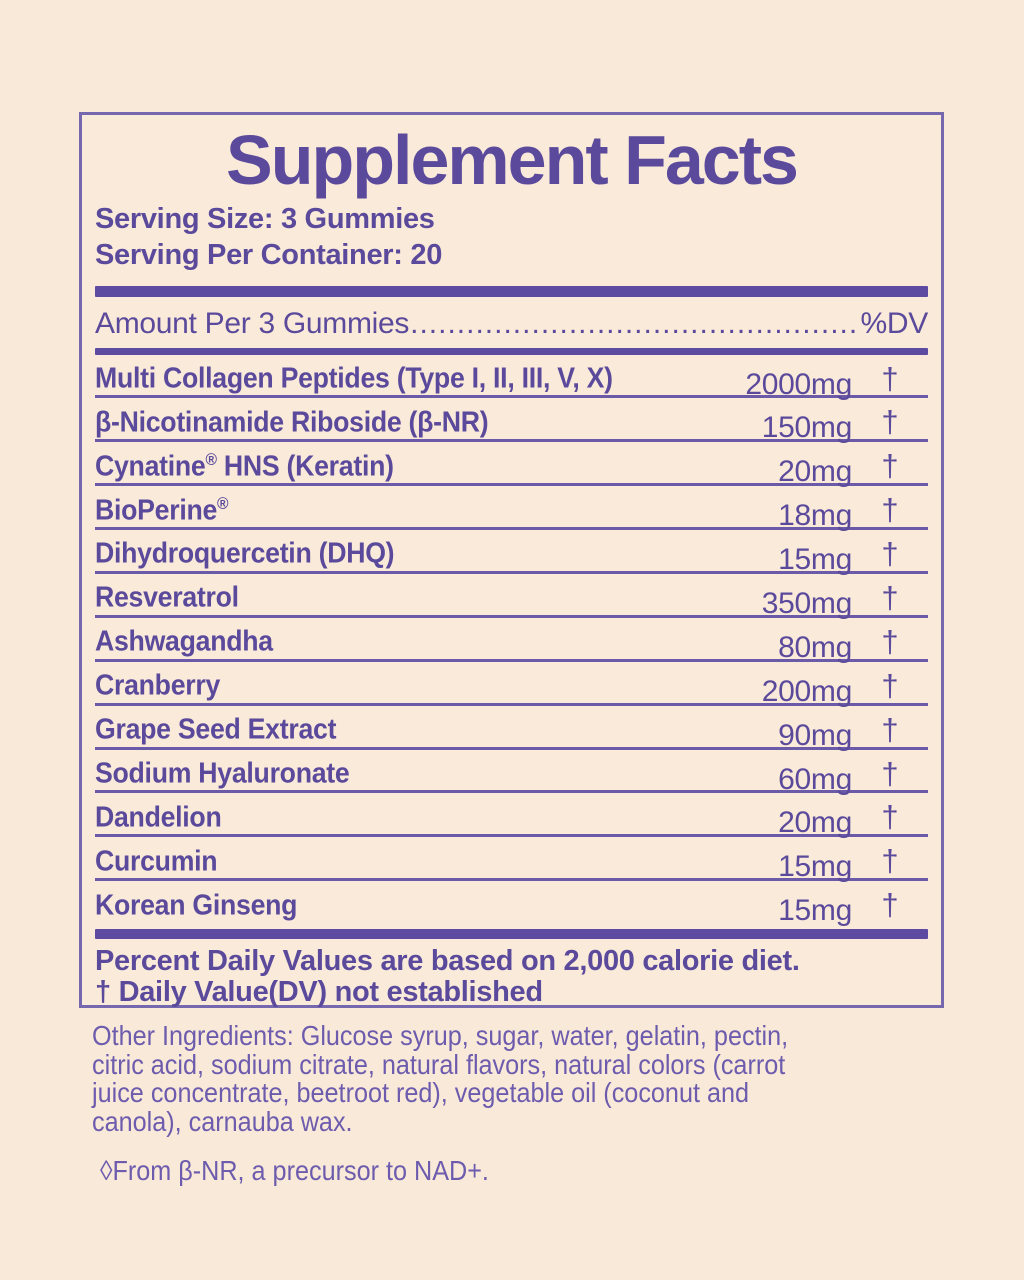 This screenshot has height=1280, width=1024. Describe the element at coordinates (245, 554) in the screenshot. I see `ingredient-name: Dihydroquercetin (DHQ)` at that location.